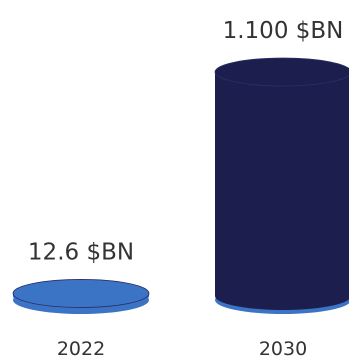  I want to click on x-tick-label-2030: 2030, so click(283, 348).